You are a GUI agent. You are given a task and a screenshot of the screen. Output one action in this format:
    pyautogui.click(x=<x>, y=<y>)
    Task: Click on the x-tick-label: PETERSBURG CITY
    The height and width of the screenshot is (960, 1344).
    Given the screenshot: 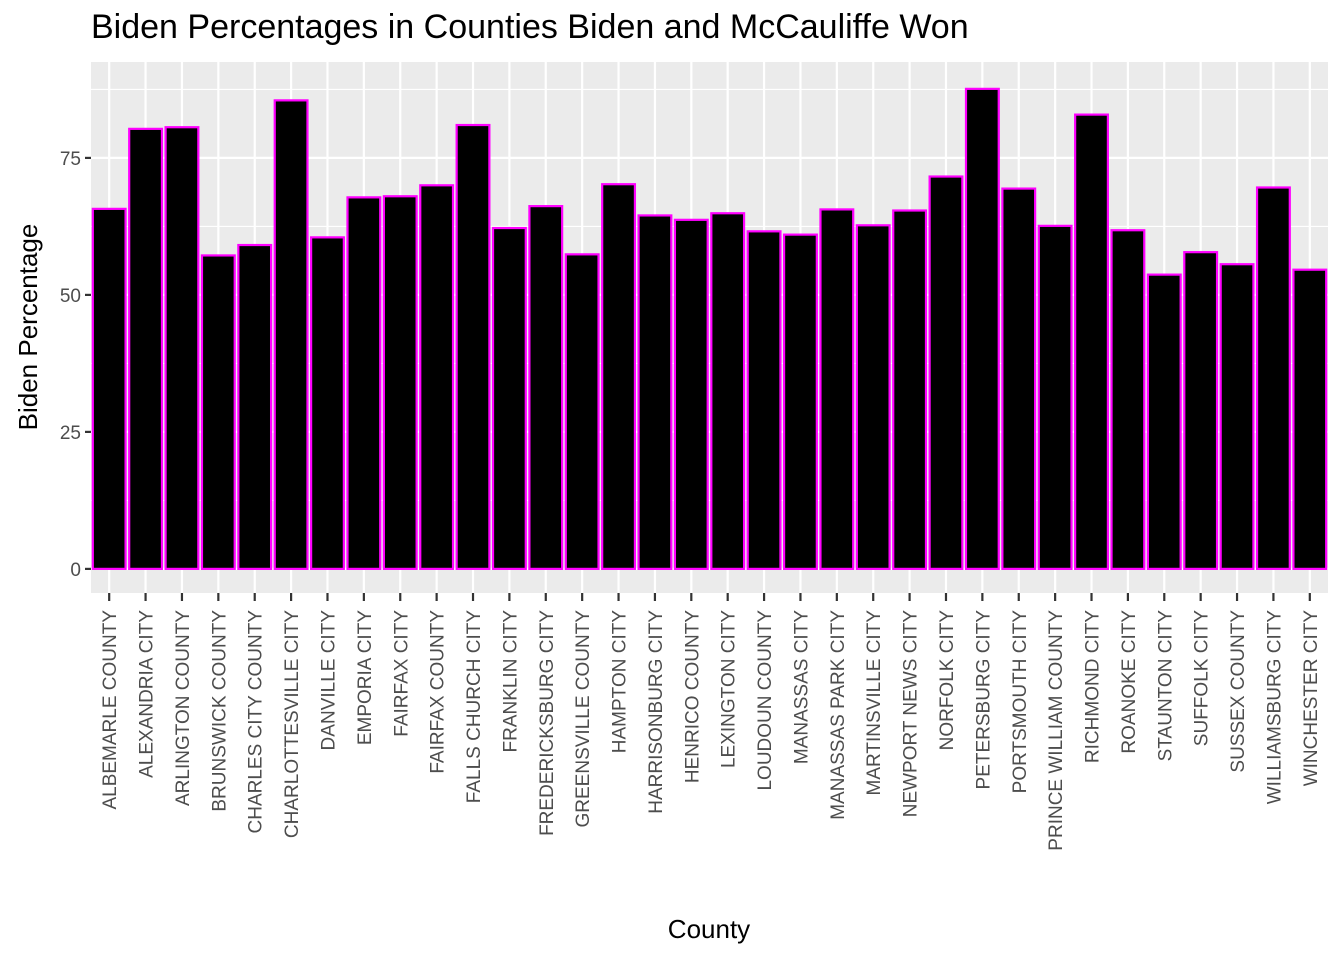 What is the action you would take?
    pyautogui.click(x=983, y=700)
    